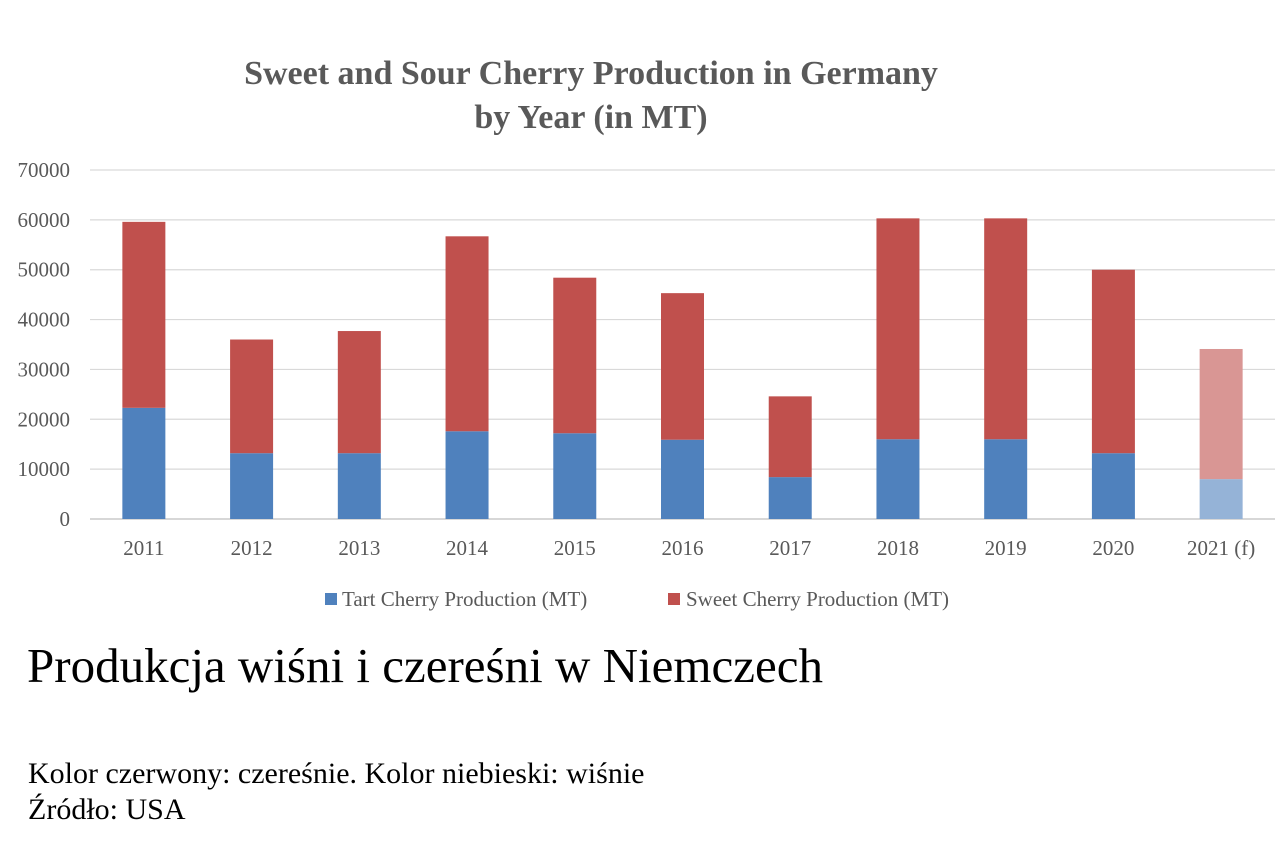 The image size is (1280, 853). What do you see at coordinates (898, 548) in the screenshot?
I see `x-tick-label: 2018` at bounding box center [898, 548].